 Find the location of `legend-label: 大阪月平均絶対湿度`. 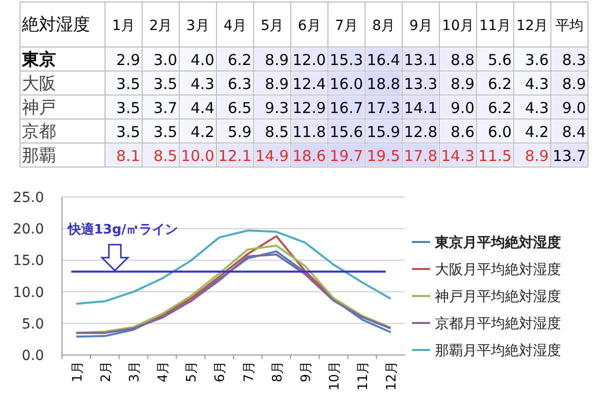

legend-label: 大阪月平均絶対湿度 is located at coordinates (498, 270).